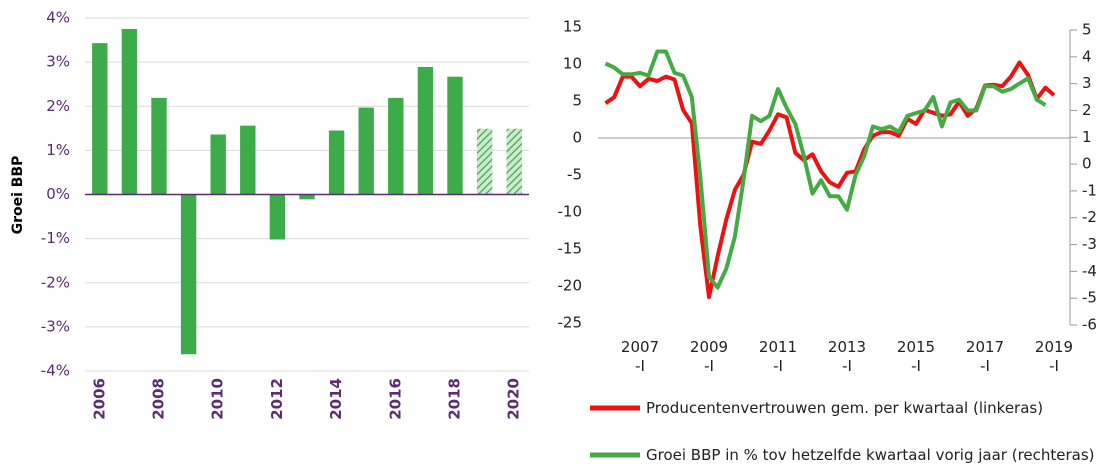  Describe the element at coordinates (577, 101) in the screenshot. I see `y-tick-label: 5` at that location.